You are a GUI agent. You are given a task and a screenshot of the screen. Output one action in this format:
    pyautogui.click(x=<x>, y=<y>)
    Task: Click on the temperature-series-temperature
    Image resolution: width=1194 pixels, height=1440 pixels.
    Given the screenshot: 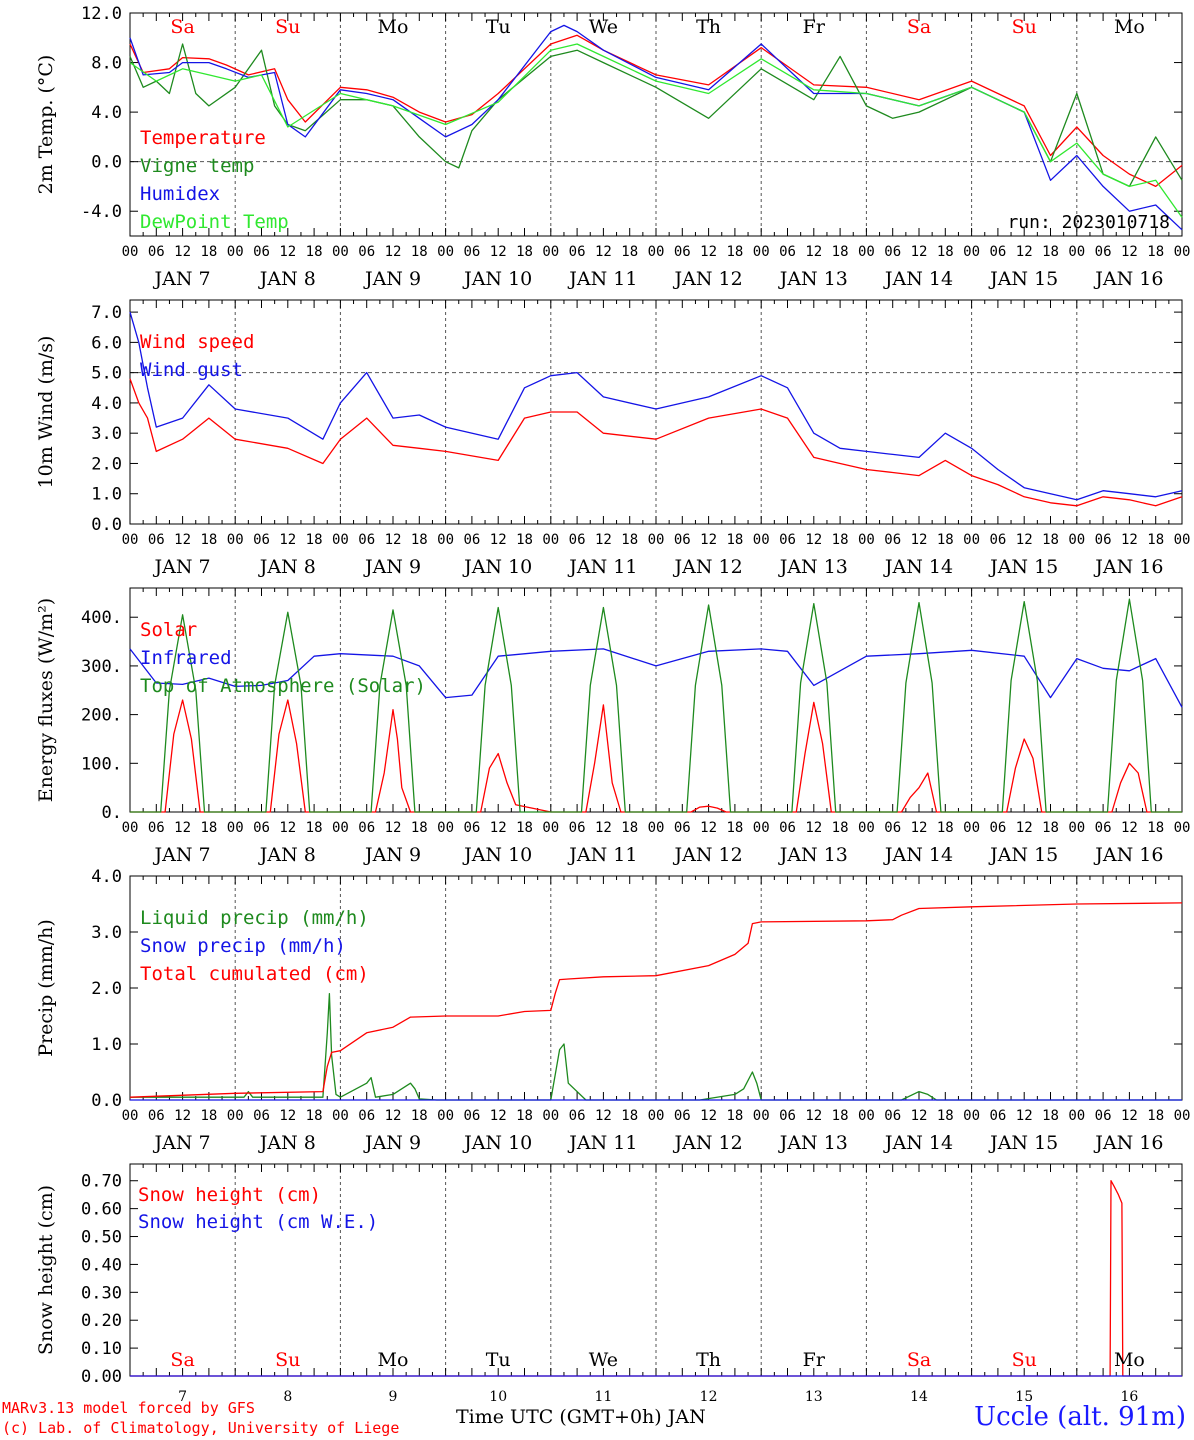 What is the action you would take?
    pyautogui.click(x=656, y=111)
    